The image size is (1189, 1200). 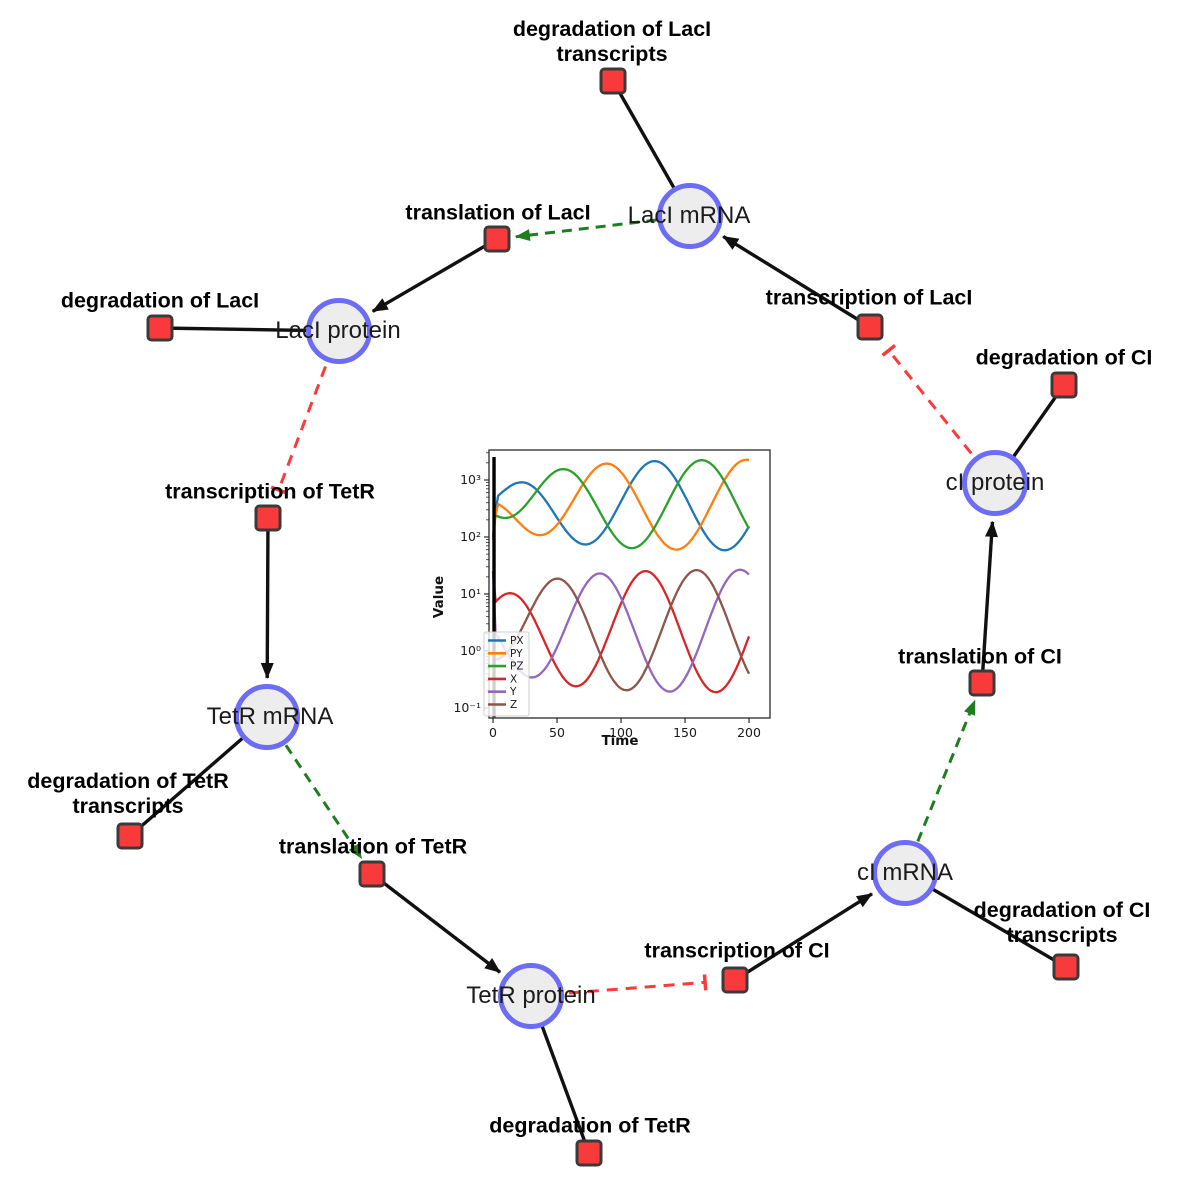 What do you see at coordinates (467, 707) in the screenshot?
I see `y-tick-label: 10⁻¹` at bounding box center [467, 707].